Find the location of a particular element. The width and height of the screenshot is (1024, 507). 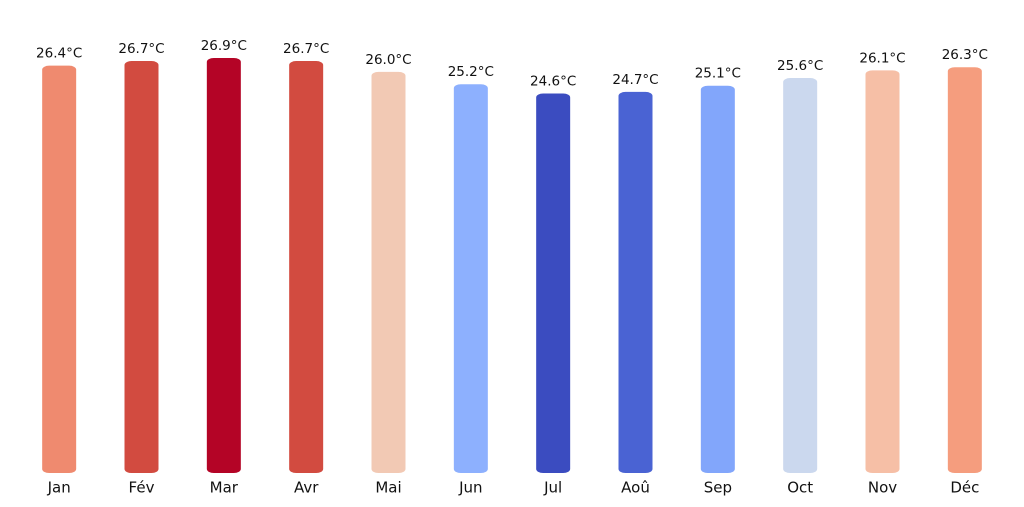

value-label: 26.0°C is located at coordinates (388, 60).